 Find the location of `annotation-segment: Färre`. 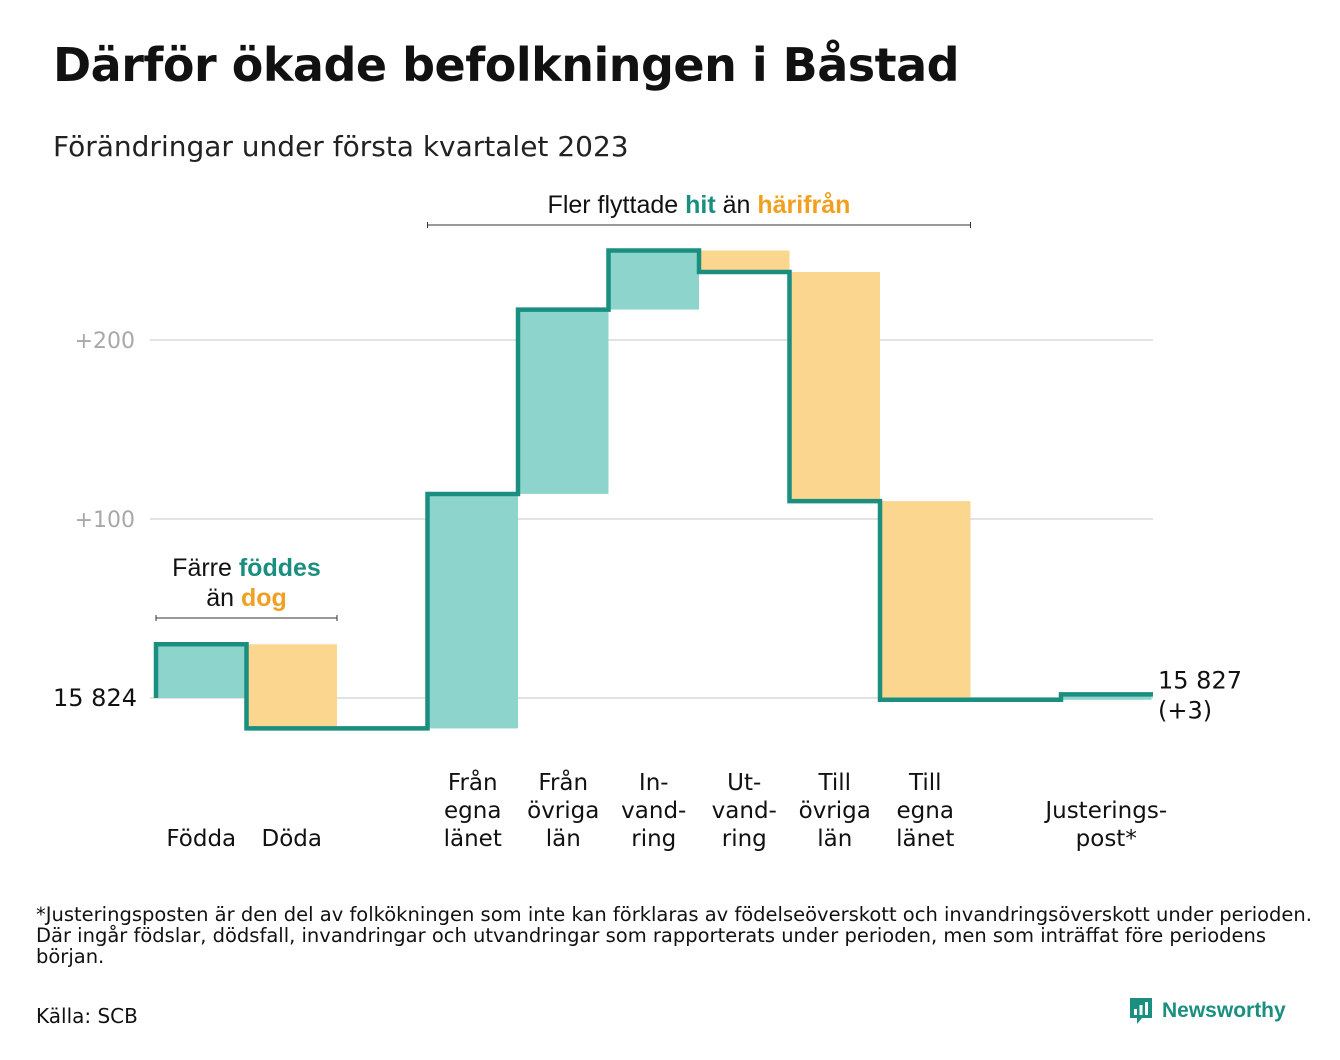

annotation-segment: Färre is located at coordinates (205, 568).